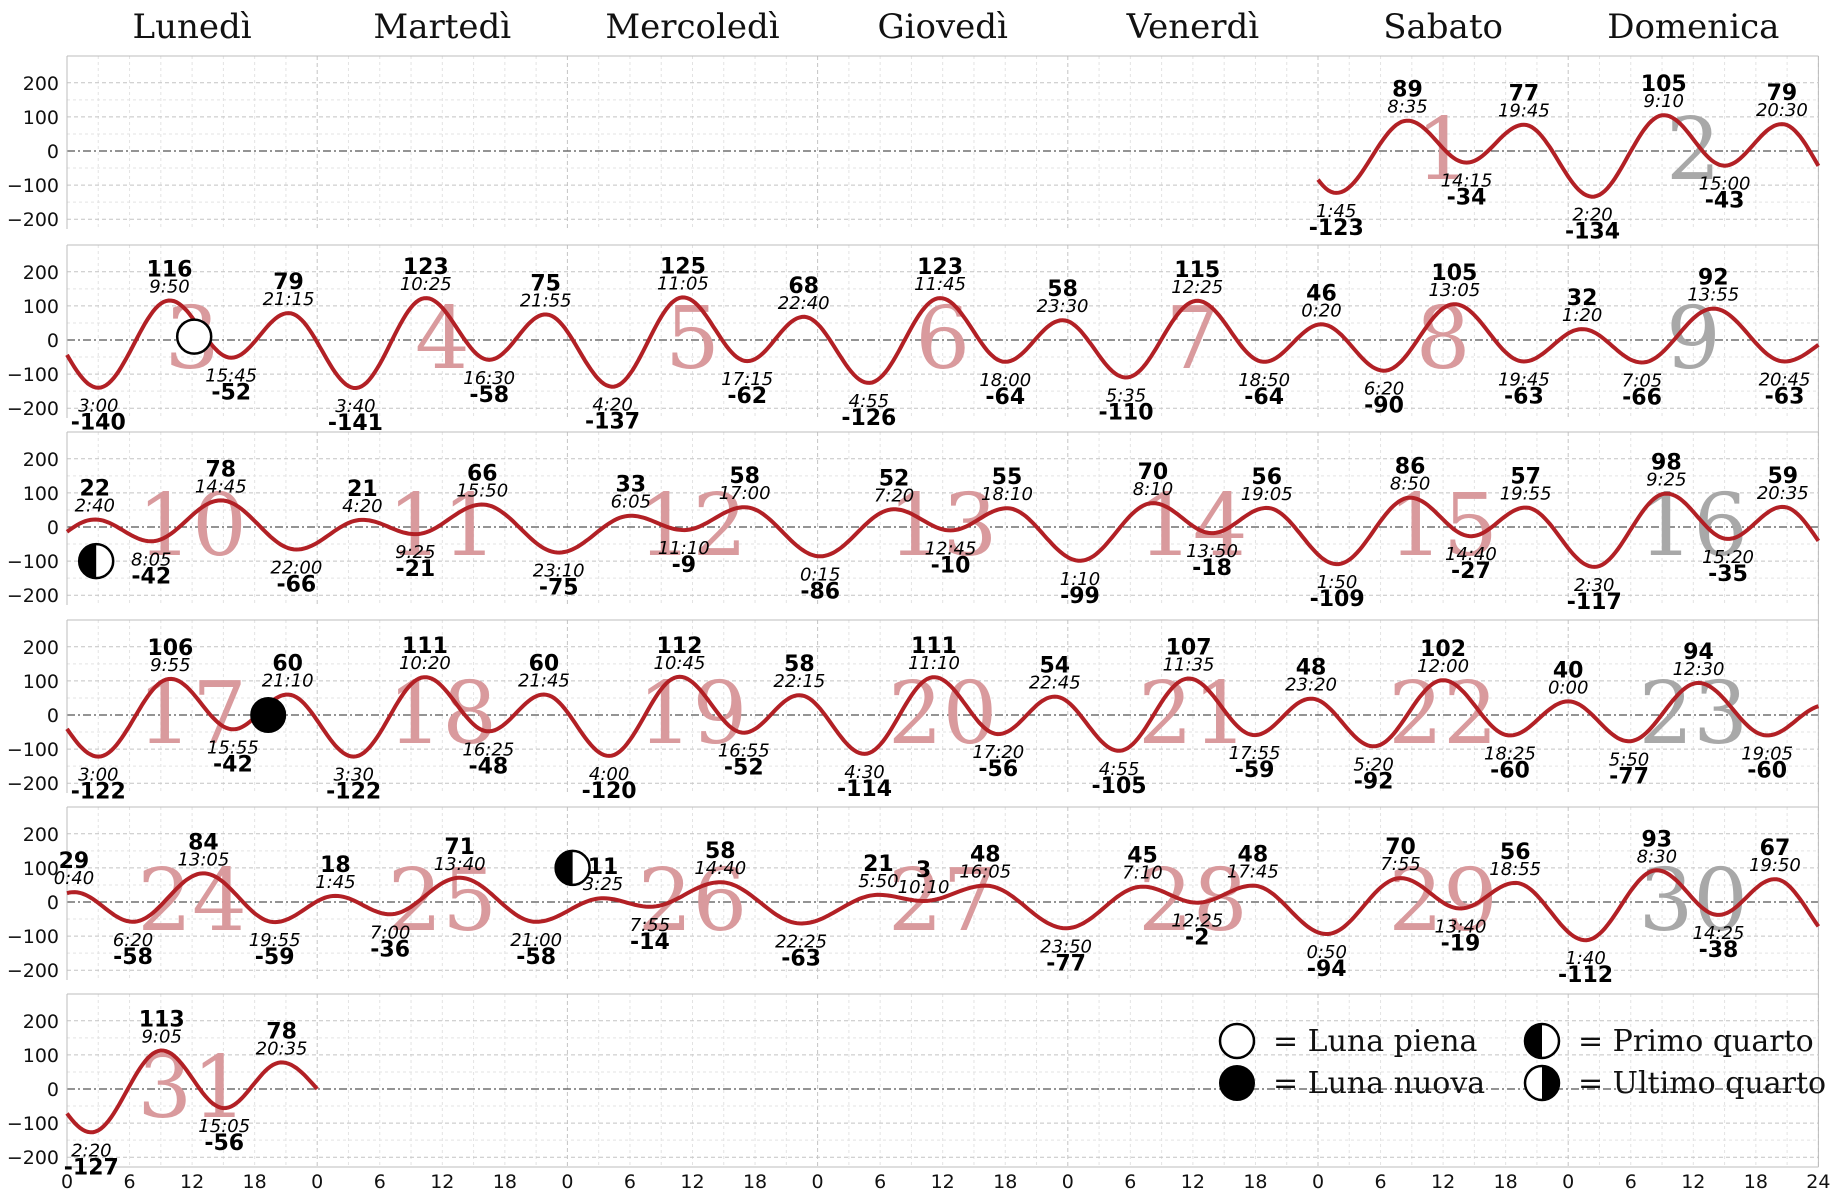 The image size is (1836, 1193). I want to click on extreme-time: 17:00, so click(745, 493).